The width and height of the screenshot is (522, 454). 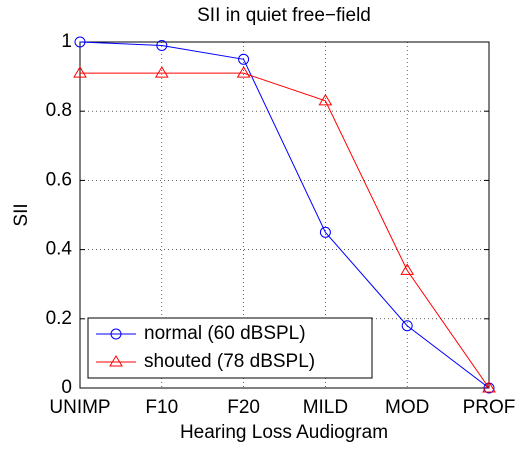 What do you see at coordinates (79, 407) in the screenshot?
I see `x-tick-label: UNIMP` at bounding box center [79, 407].